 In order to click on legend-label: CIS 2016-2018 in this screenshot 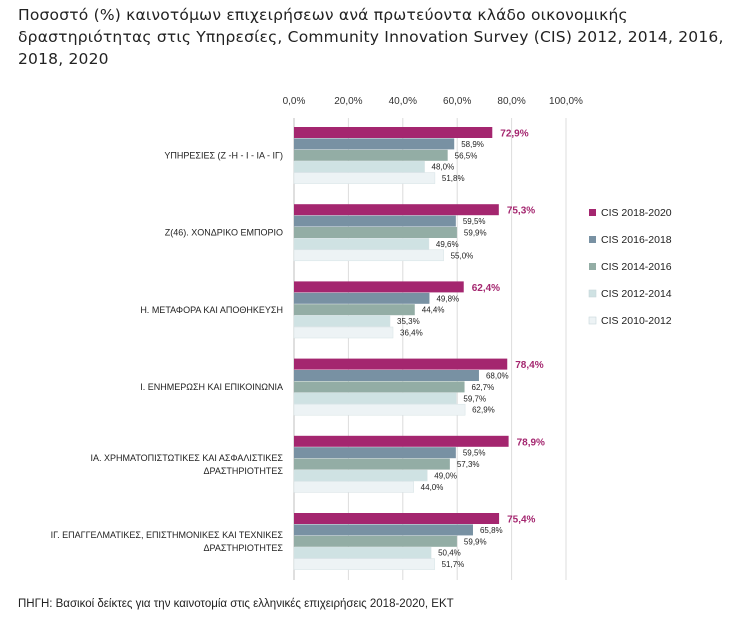, I will do `click(636, 240)`.